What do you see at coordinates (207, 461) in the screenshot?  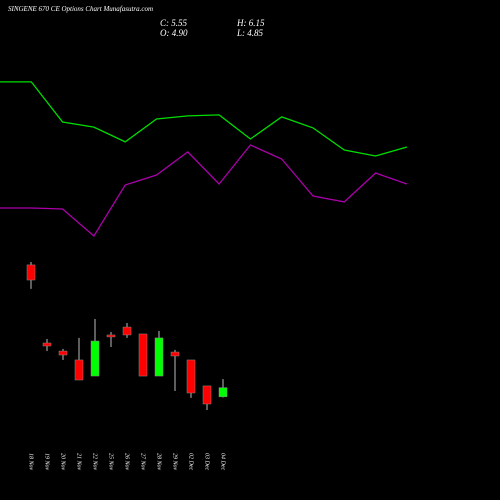 I see `x-tick-label: 03 Dec` at bounding box center [207, 461].